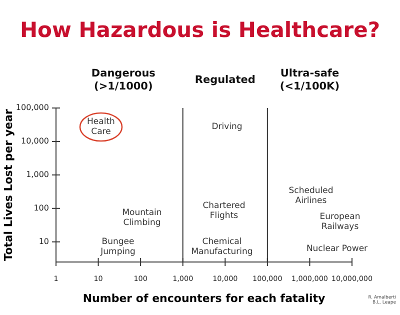 Image resolution: width=400 pixels, height=315 pixels. What do you see at coordinates (41, 208) in the screenshot?
I see `y-tick-label: 100` at bounding box center [41, 208].